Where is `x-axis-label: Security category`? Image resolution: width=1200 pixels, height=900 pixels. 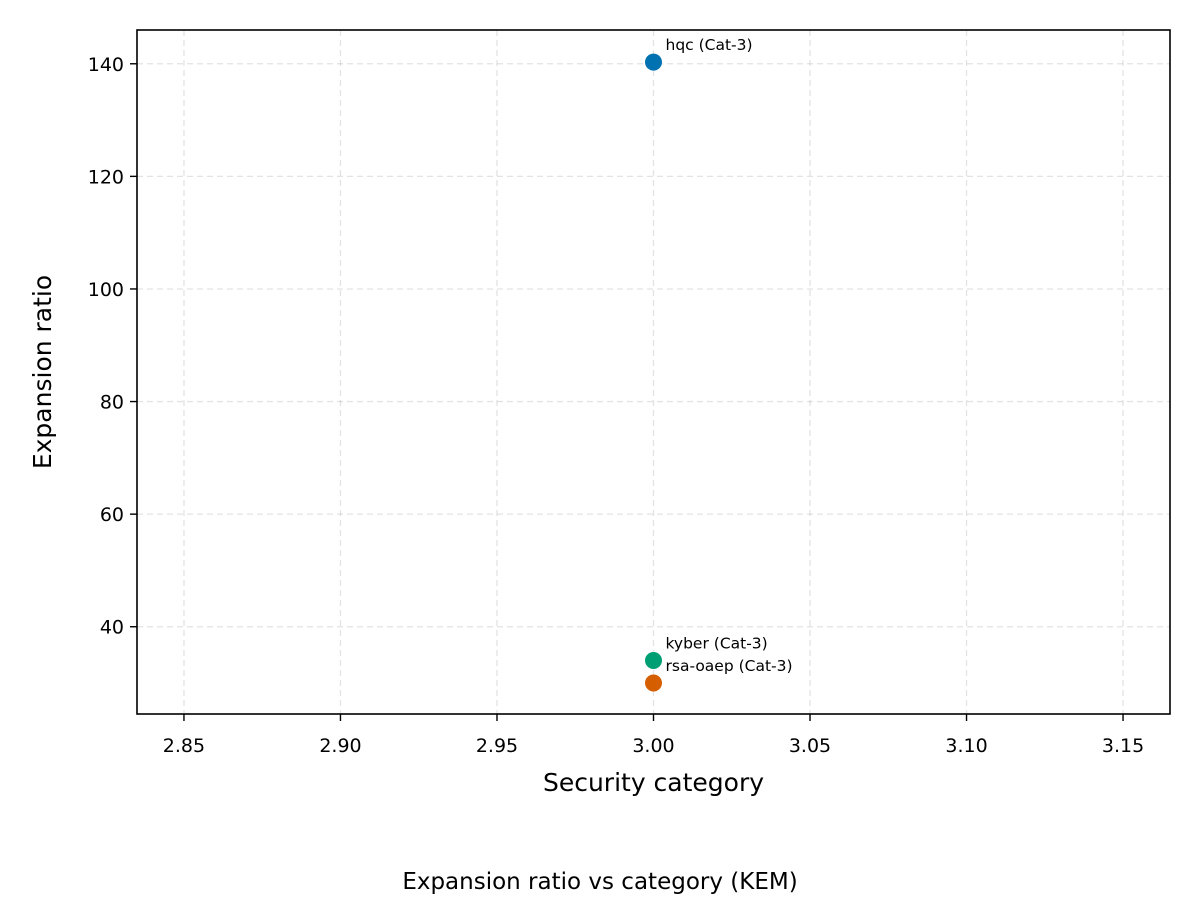
x-axis-label: Security category is located at coordinates (653, 782).